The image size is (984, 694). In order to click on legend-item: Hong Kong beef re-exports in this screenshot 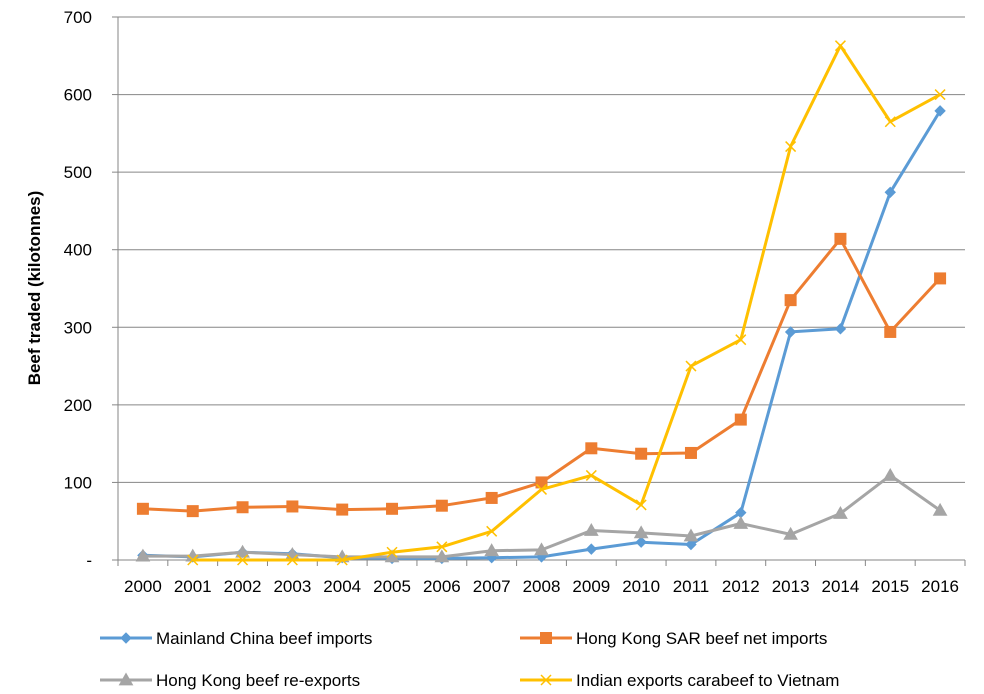, I will do `click(230, 680)`.